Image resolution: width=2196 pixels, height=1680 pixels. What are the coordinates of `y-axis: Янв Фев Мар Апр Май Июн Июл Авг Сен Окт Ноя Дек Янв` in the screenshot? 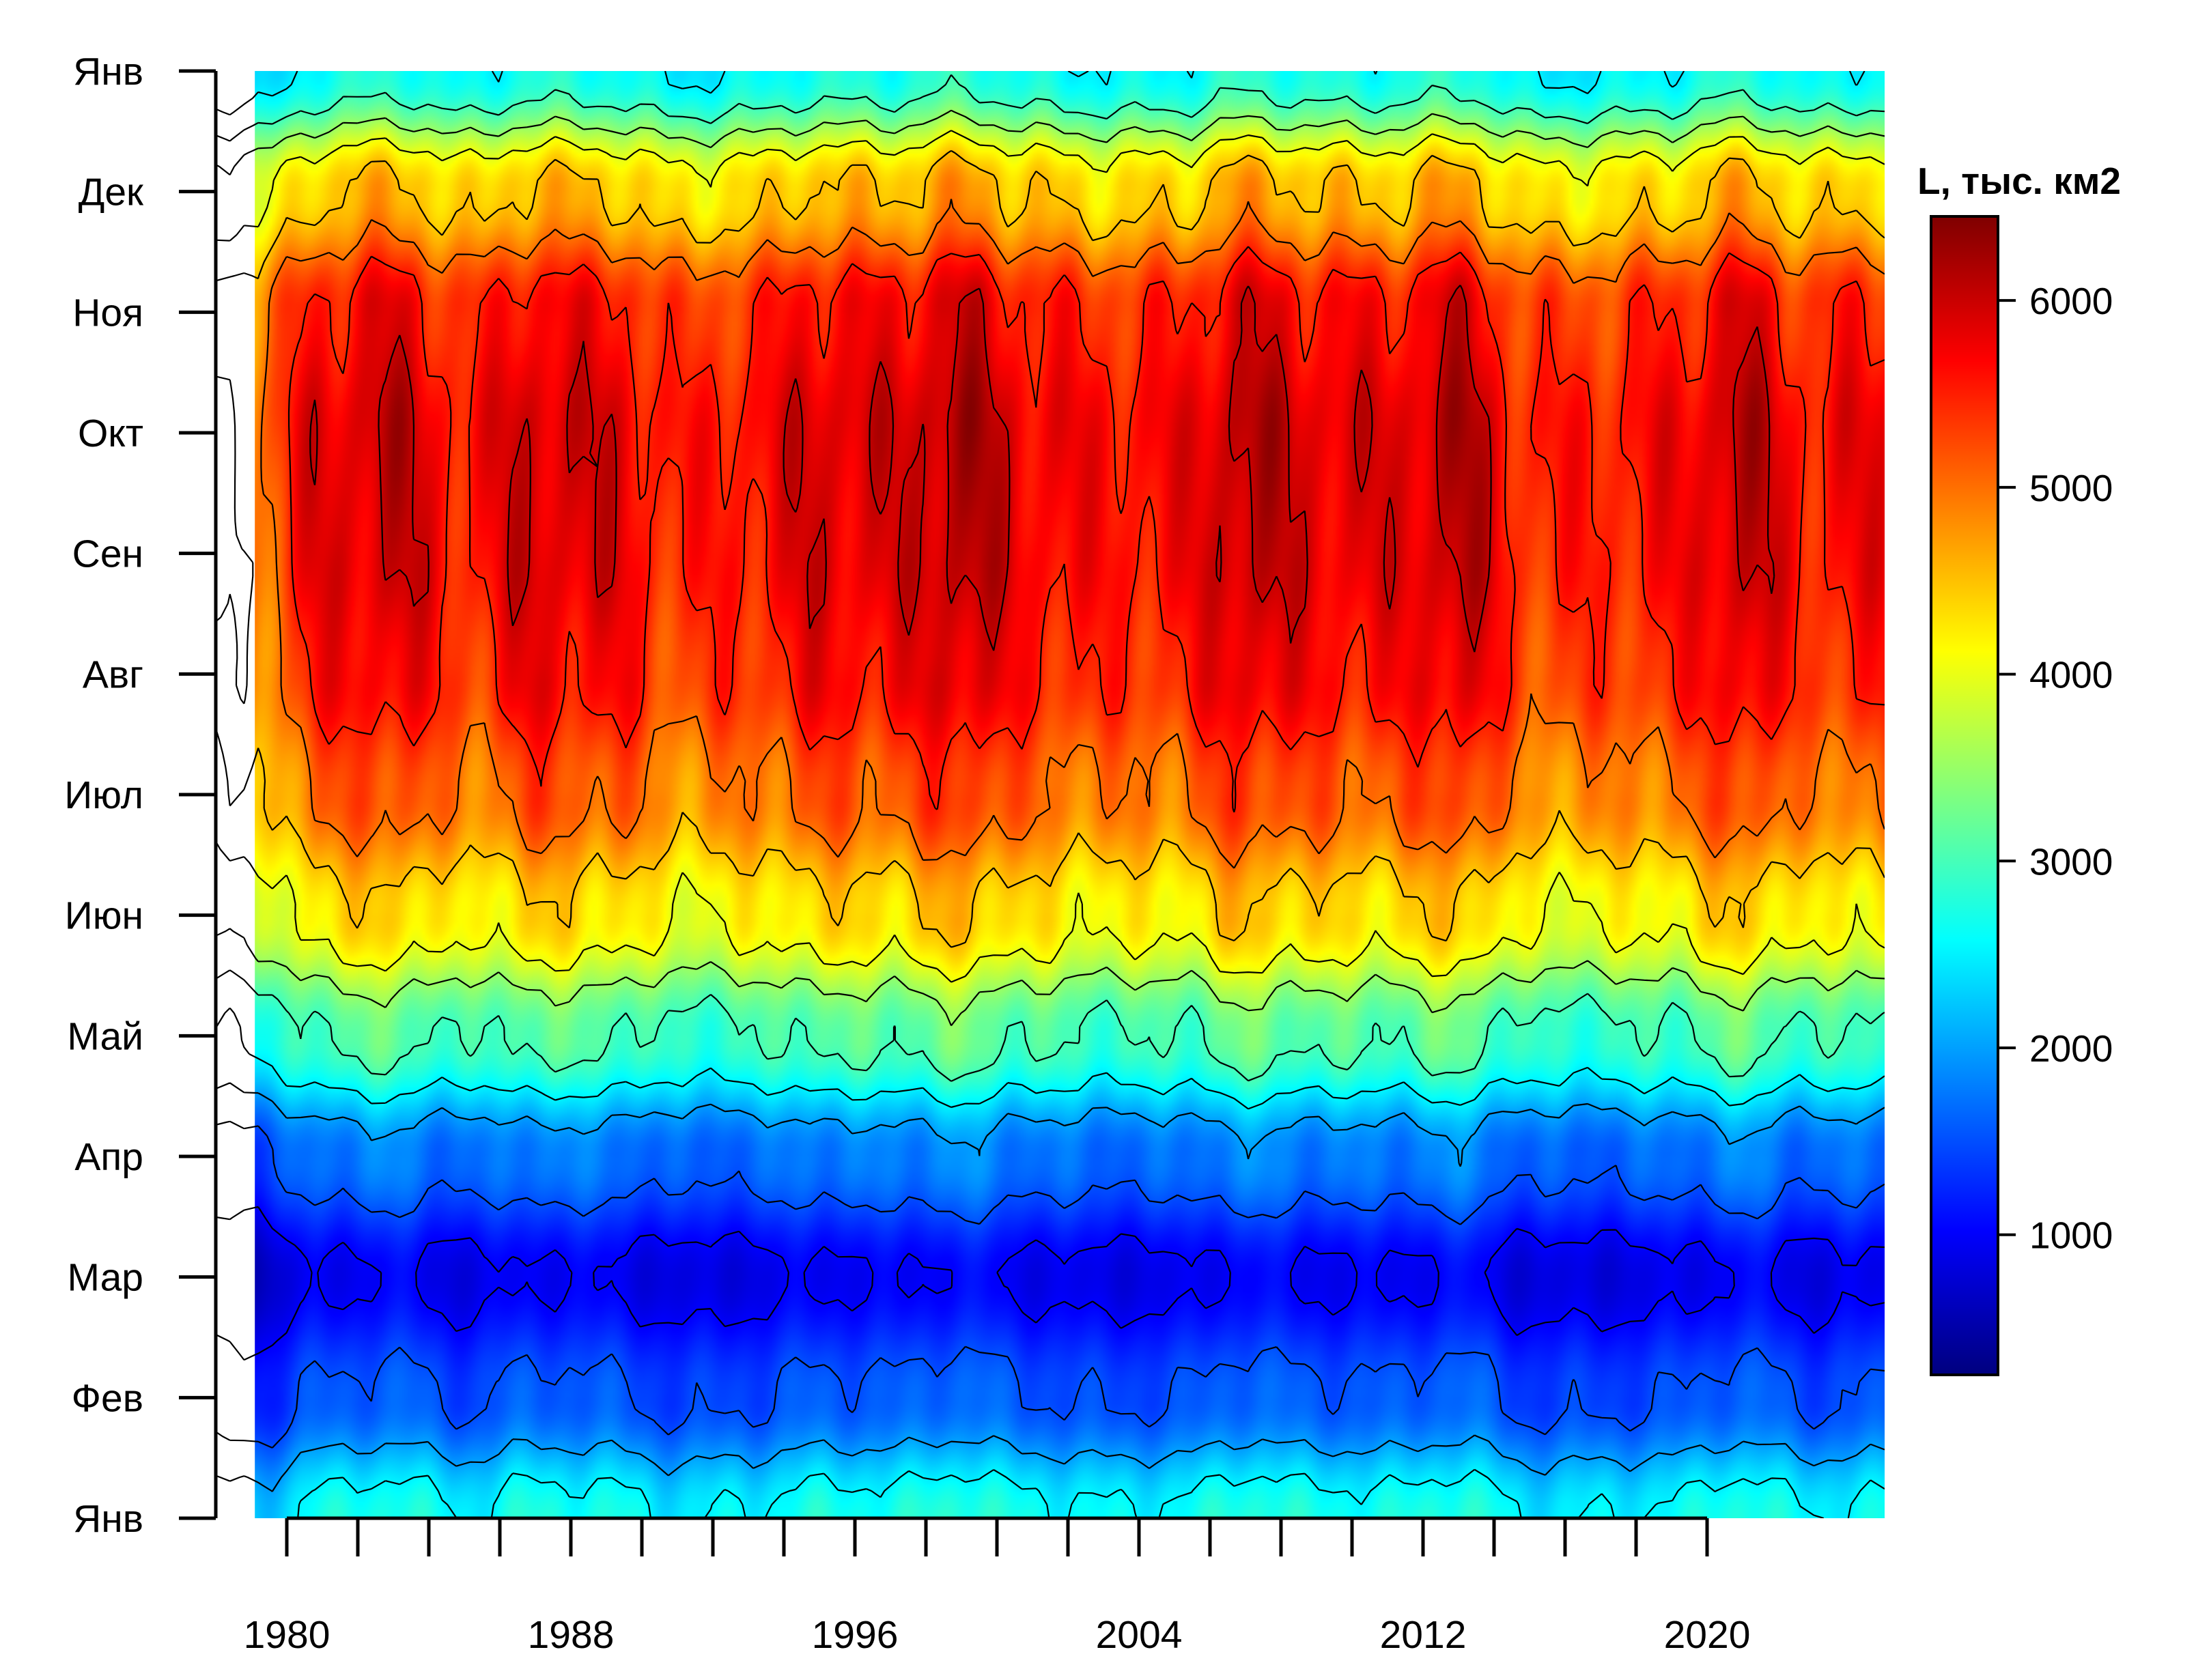 It's located at (141, 795).